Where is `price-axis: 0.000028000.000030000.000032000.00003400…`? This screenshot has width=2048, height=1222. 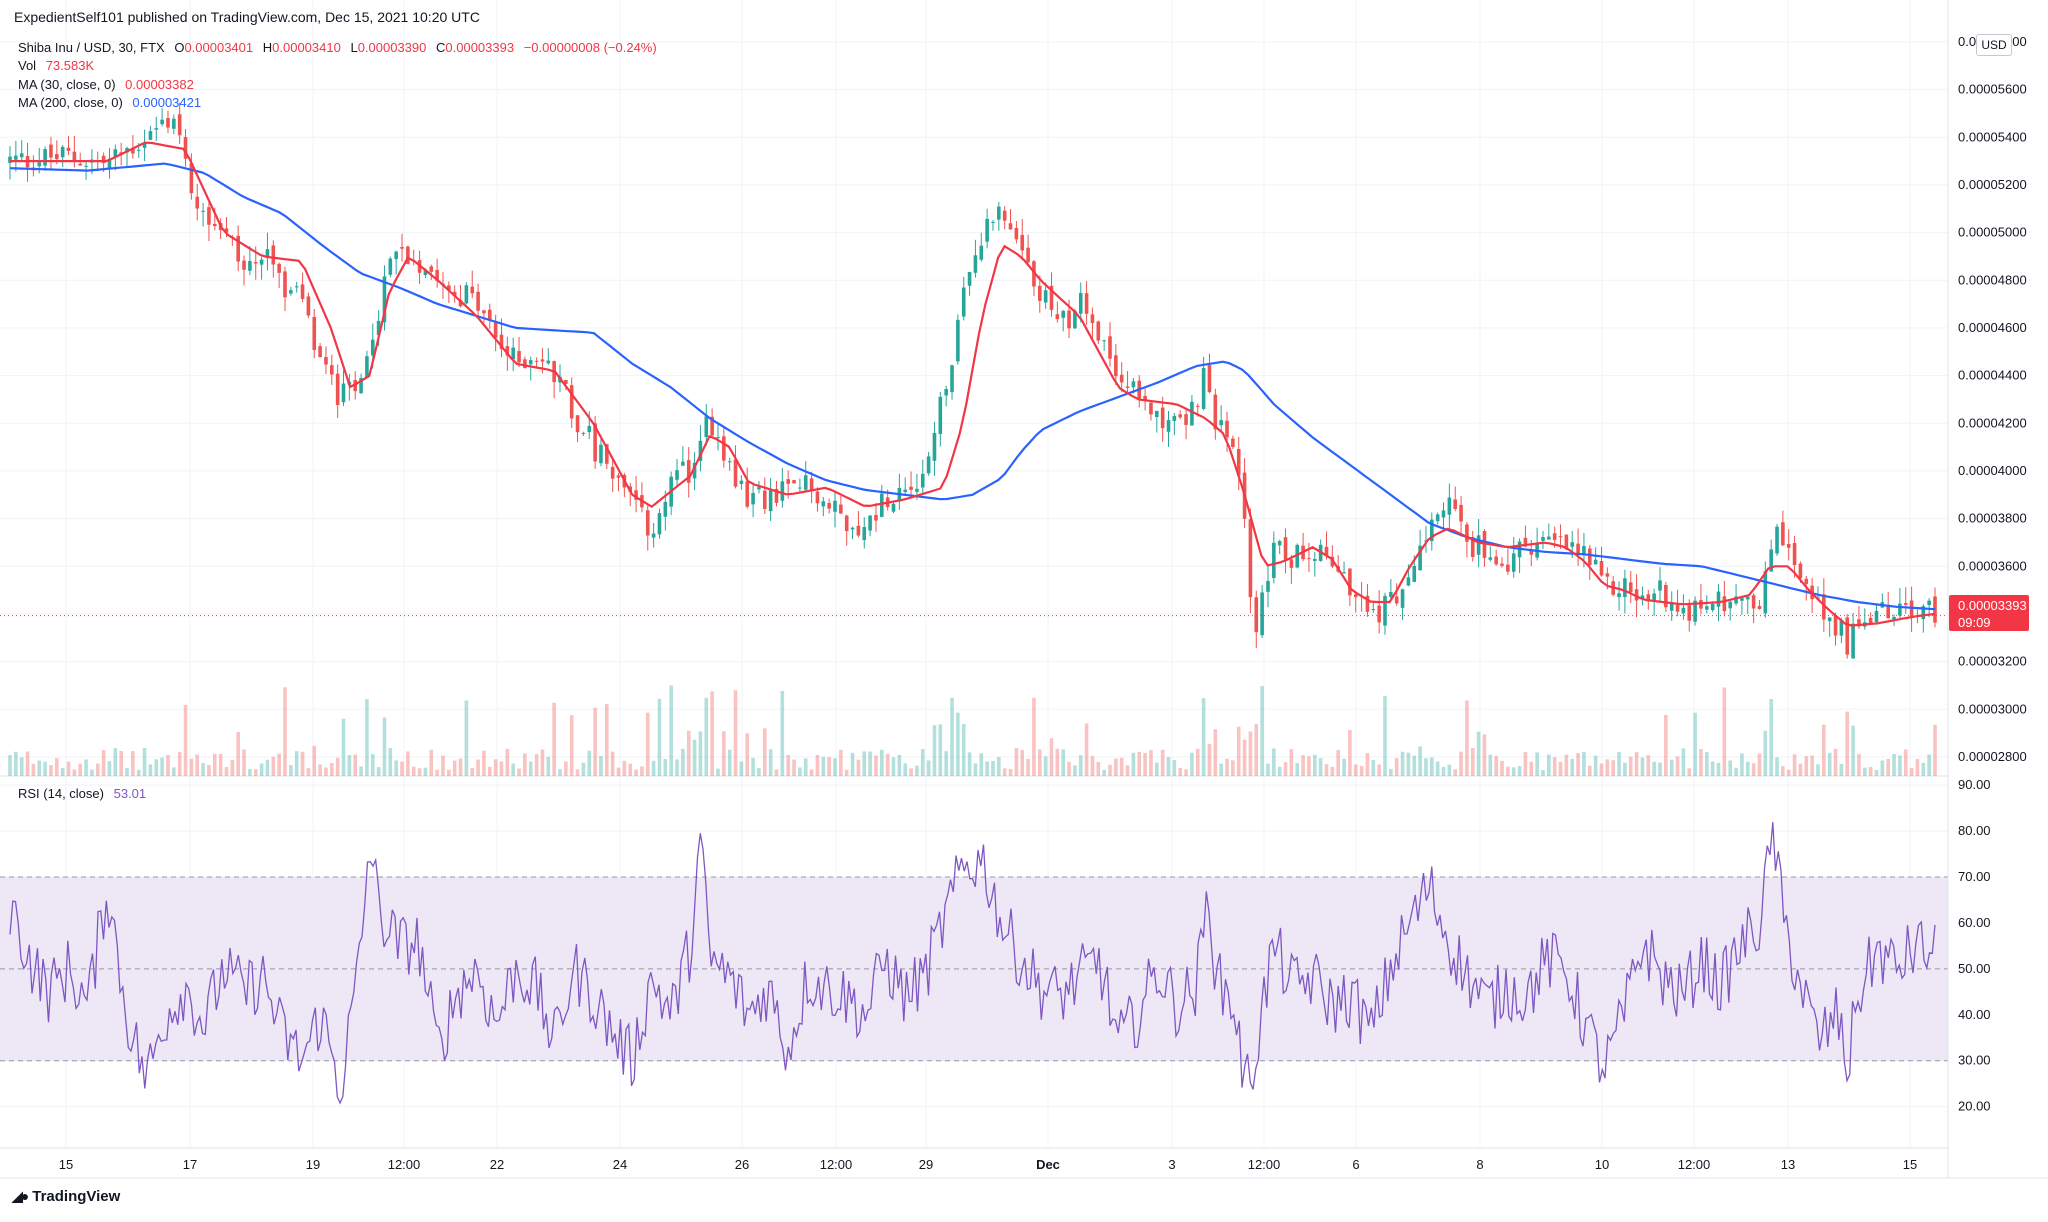 price-axis: 0.000028000.000030000.000032000.00003400… is located at coordinates (1992, 399).